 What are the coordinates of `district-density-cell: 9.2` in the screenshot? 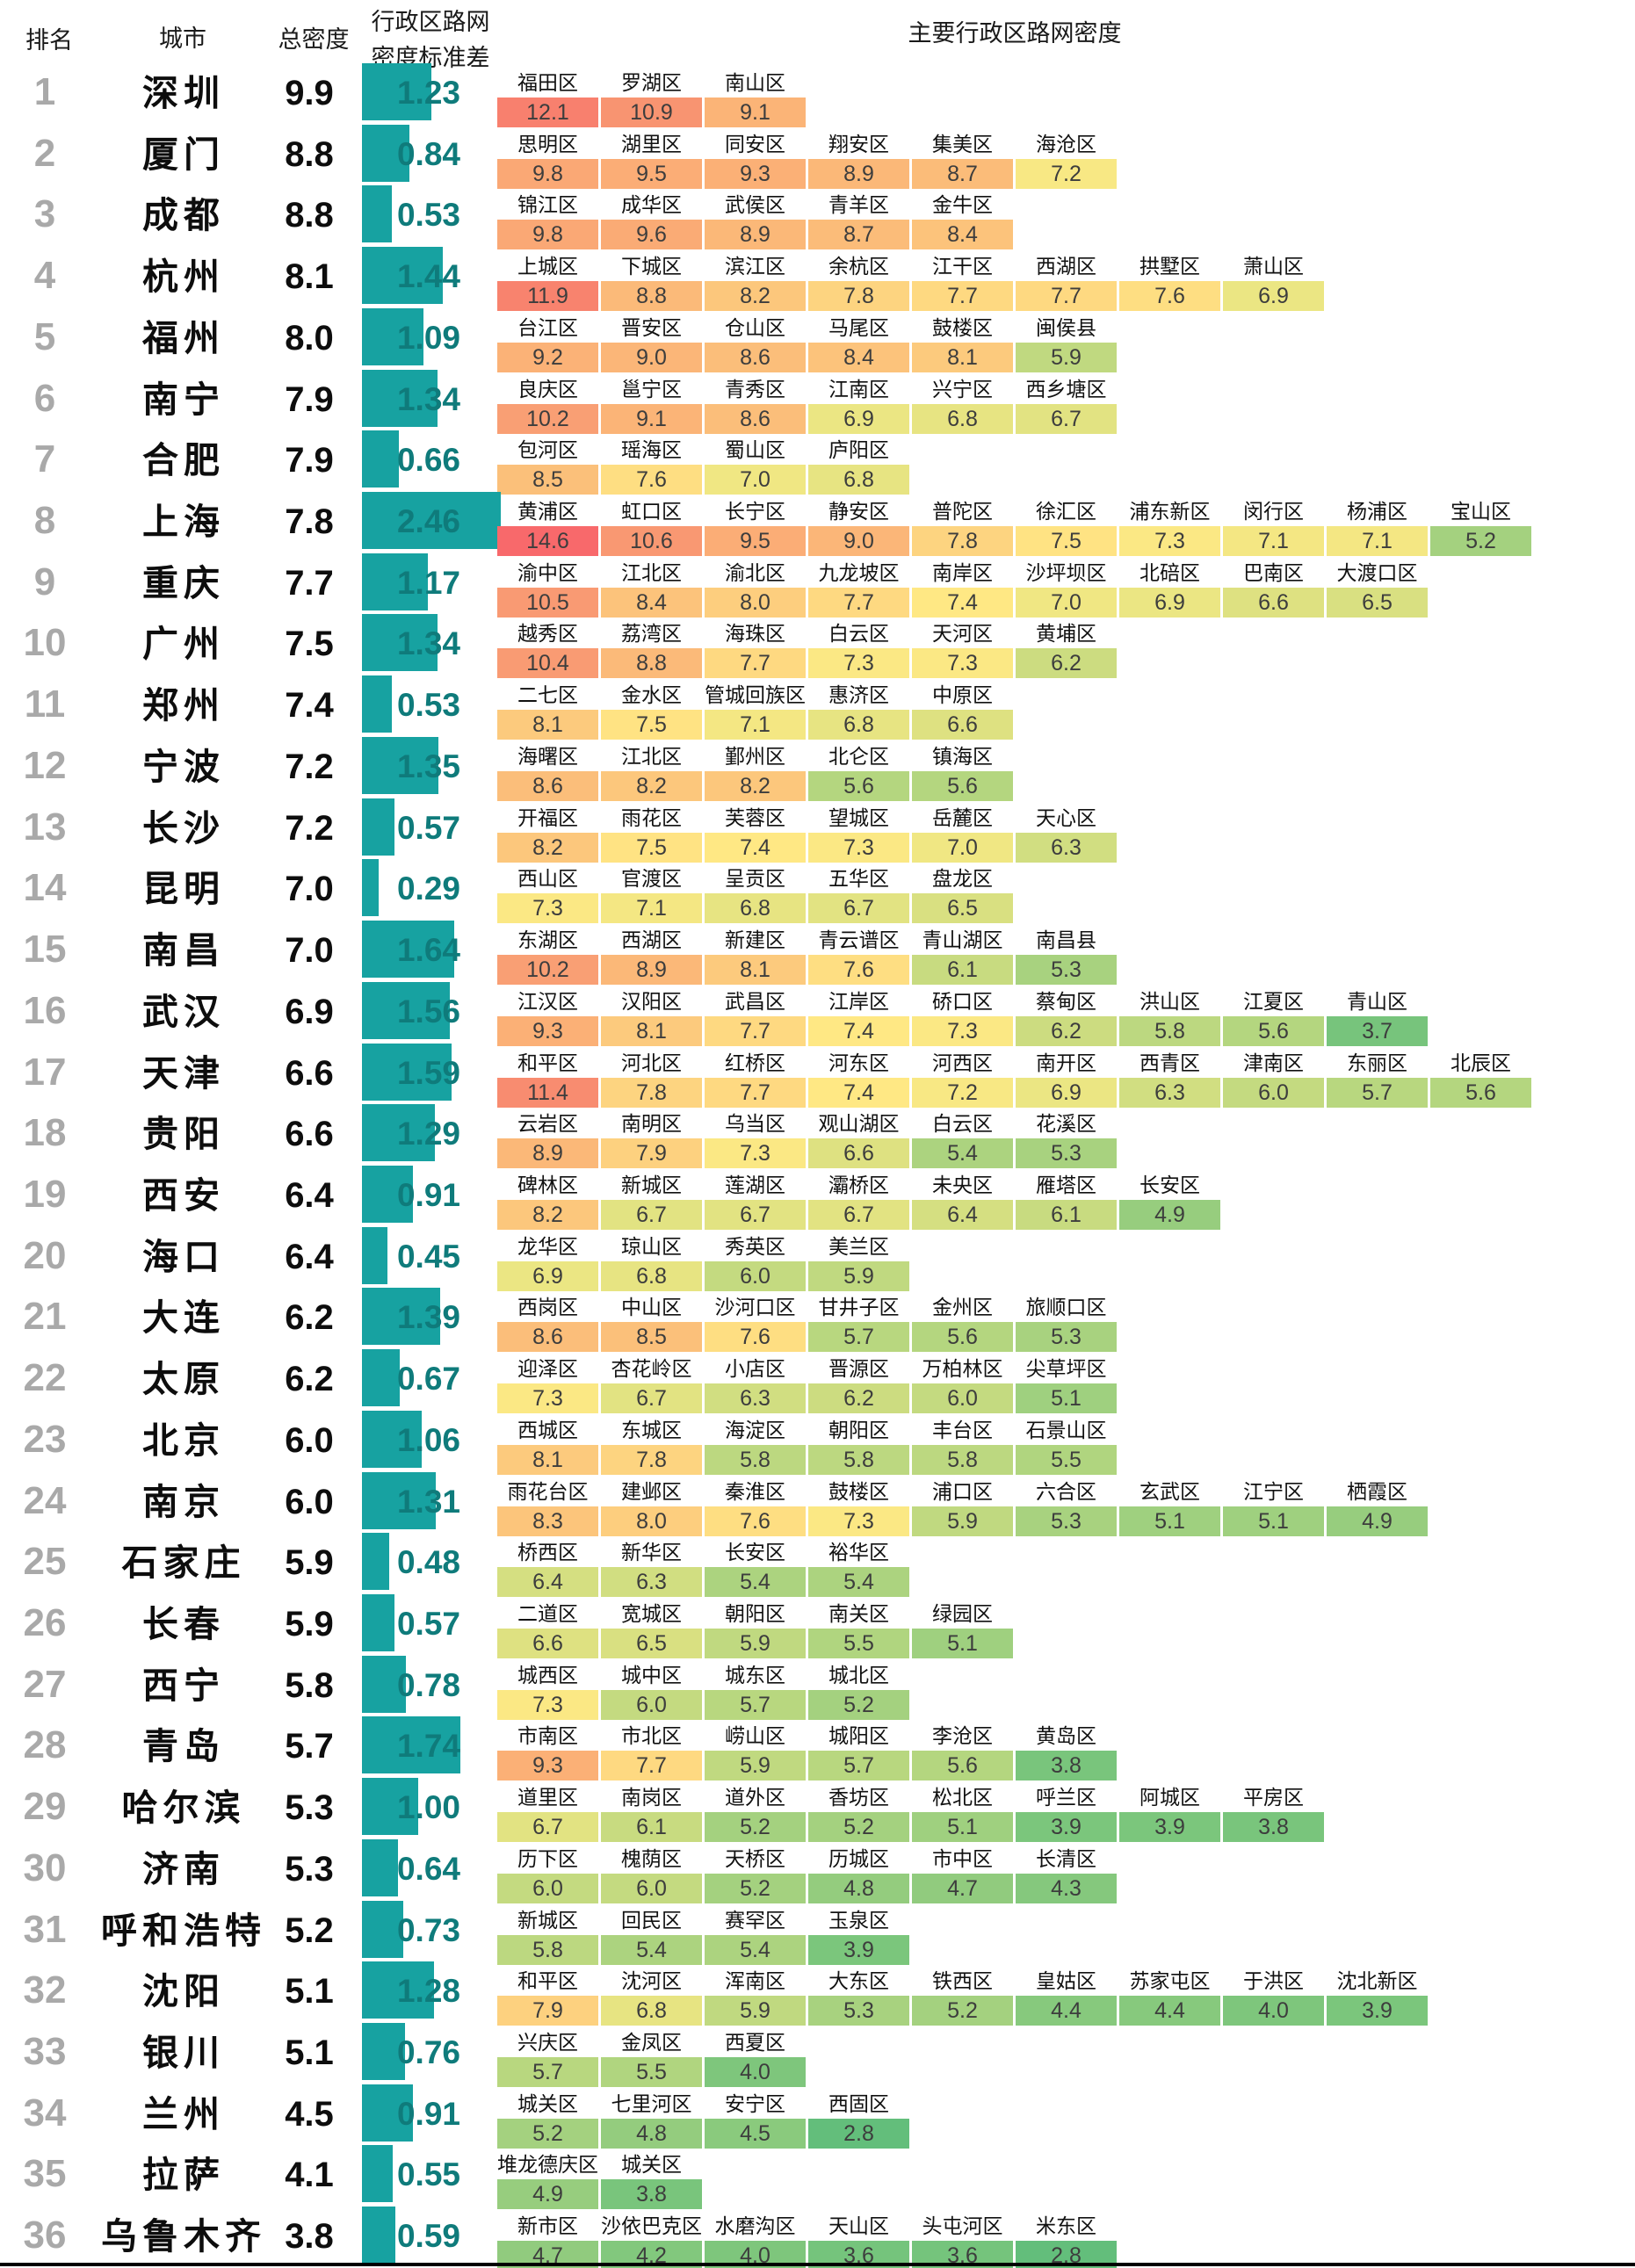 It's located at (547, 358).